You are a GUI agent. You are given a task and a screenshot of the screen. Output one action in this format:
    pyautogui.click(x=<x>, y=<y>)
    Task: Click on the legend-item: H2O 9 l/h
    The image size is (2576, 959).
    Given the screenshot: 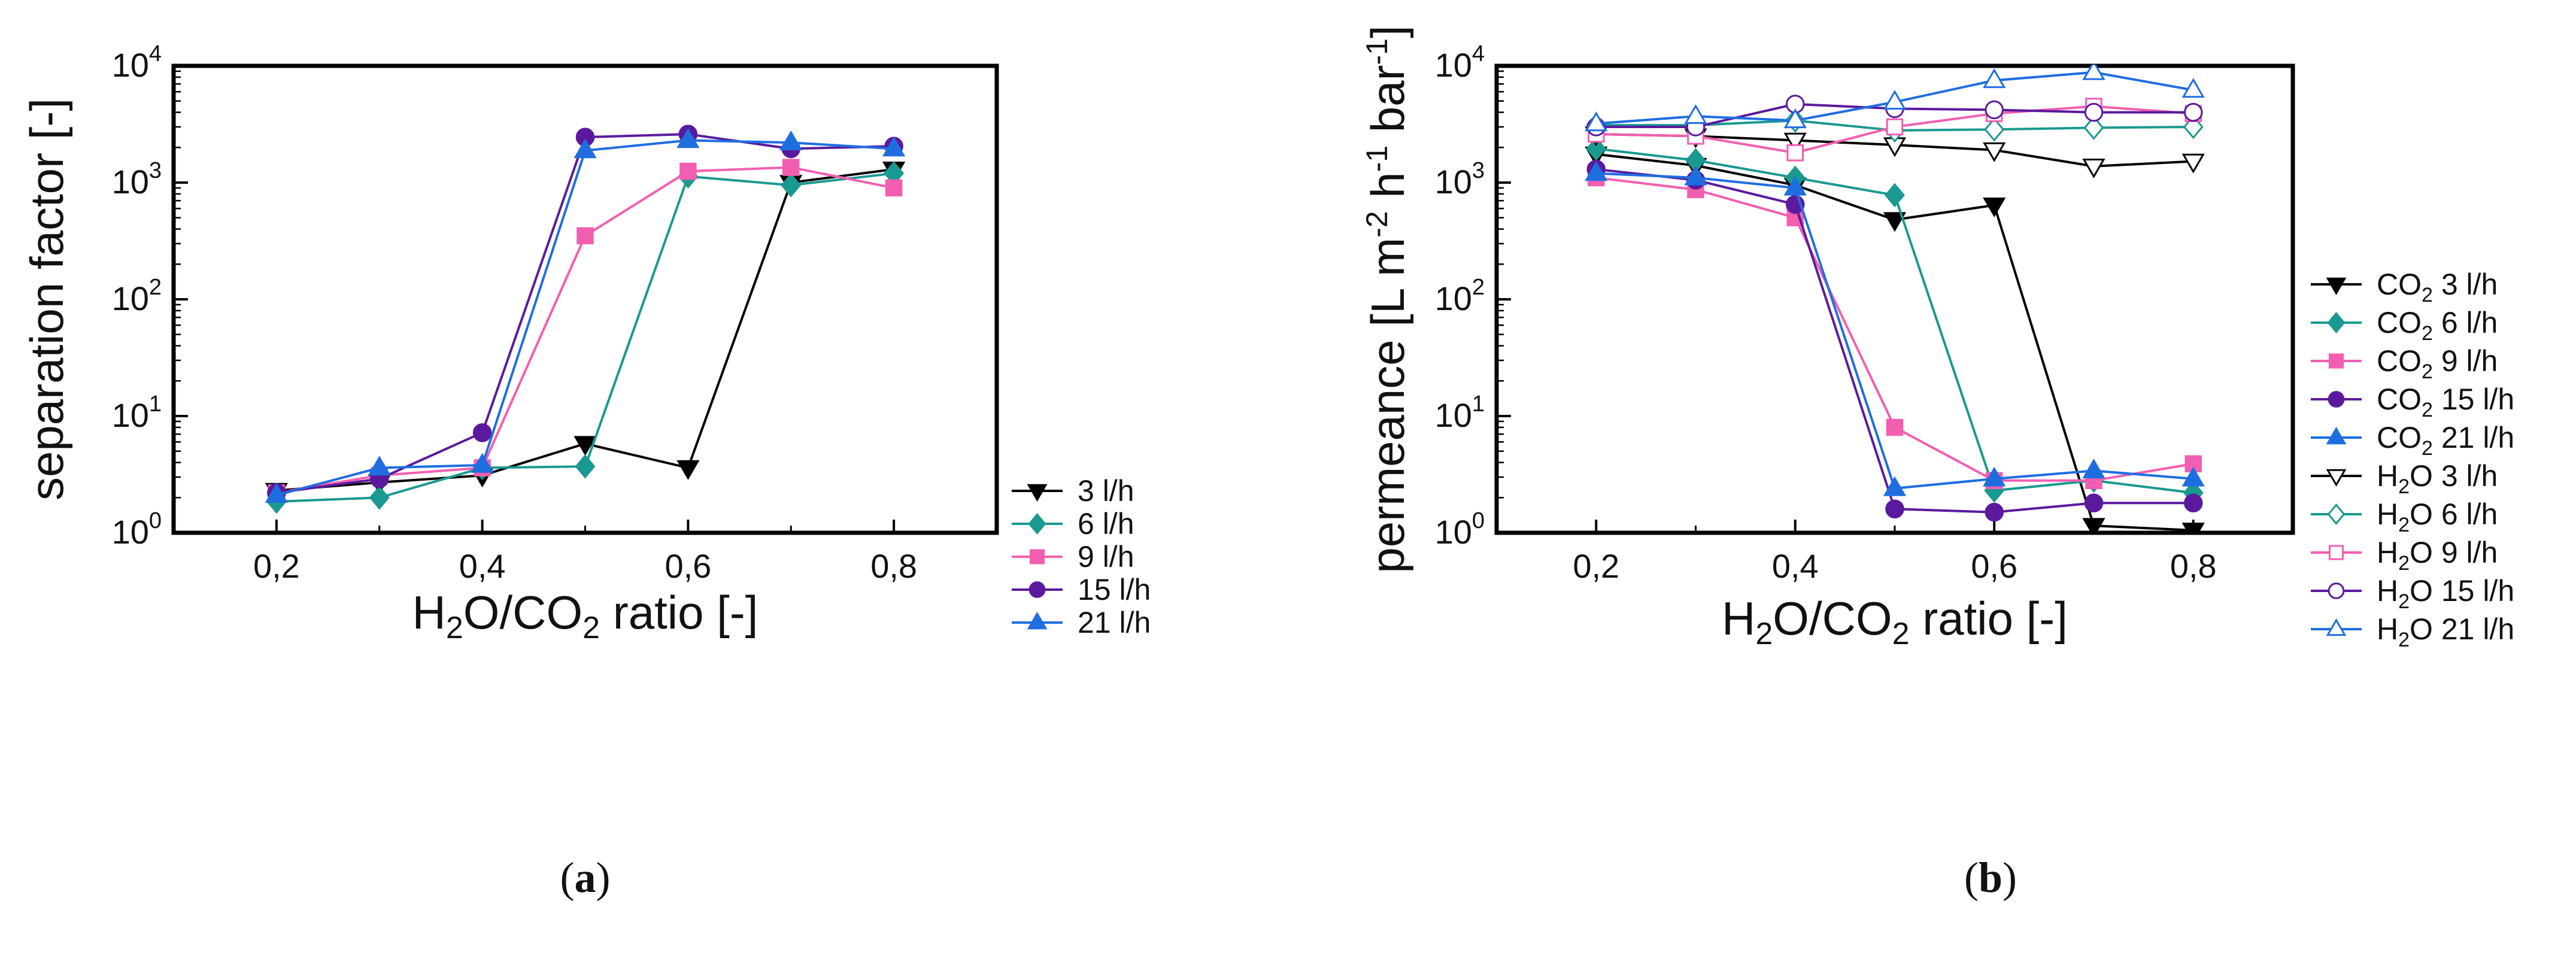 What is the action you would take?
    pyautogui.click(x=2404, y=555)
    